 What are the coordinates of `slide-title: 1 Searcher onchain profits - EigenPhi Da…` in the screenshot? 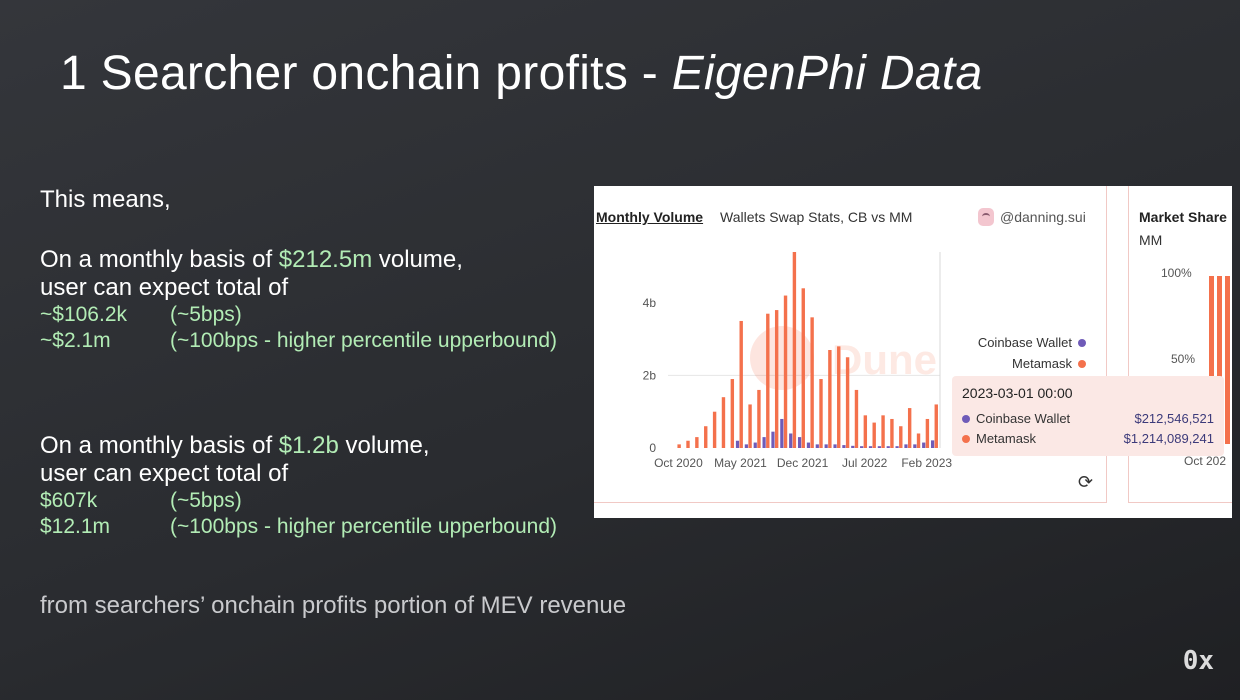 It's located at (521, 73).